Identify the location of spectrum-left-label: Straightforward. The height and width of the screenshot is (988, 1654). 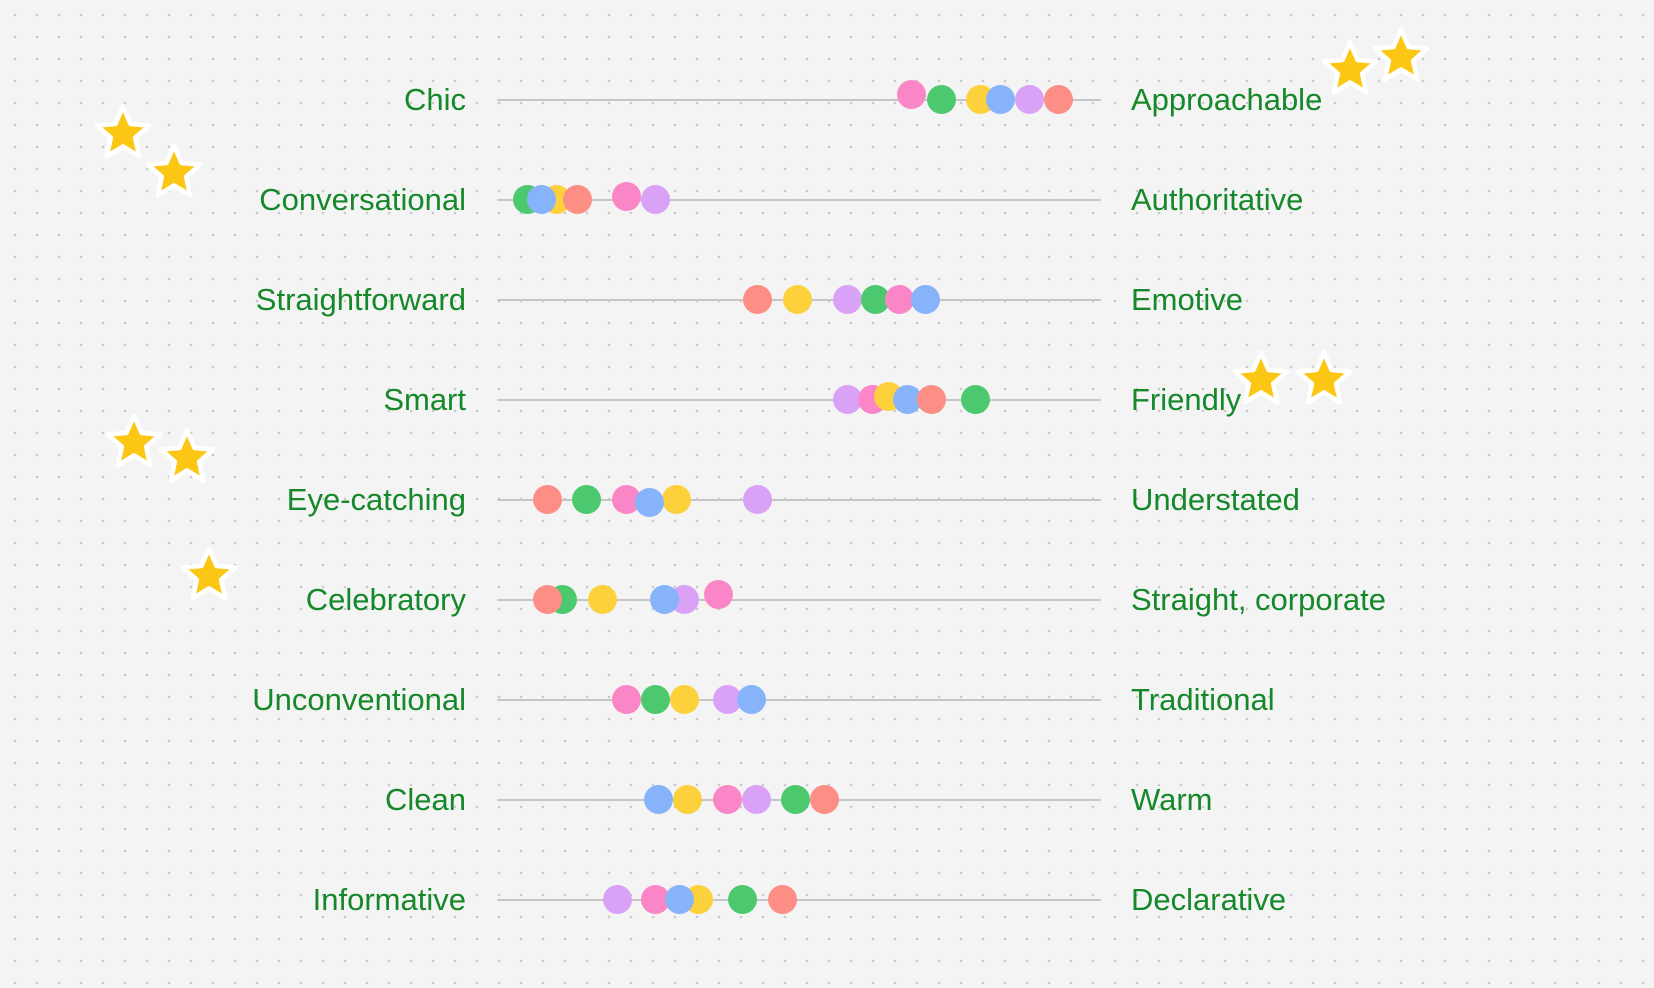
(360, 299).